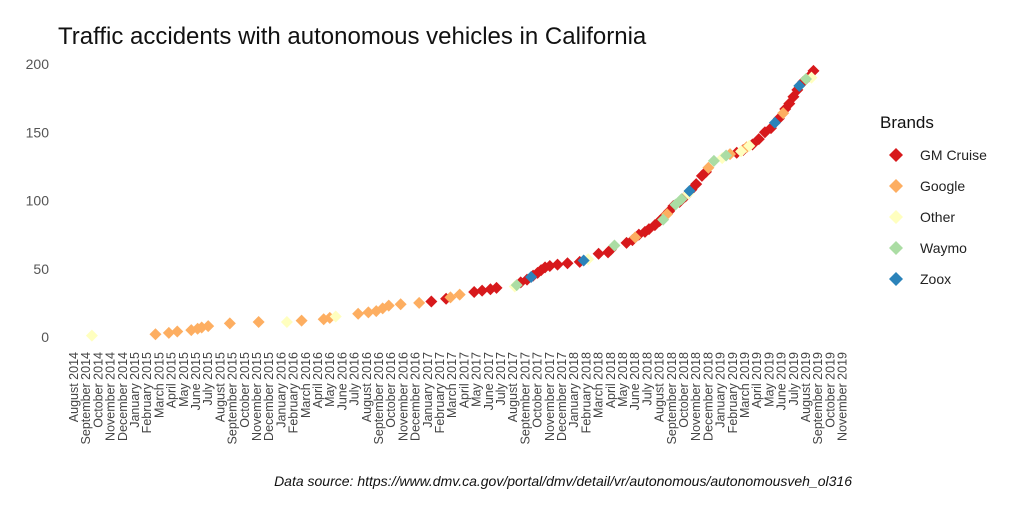 The image size is (1024, 512). I want to click on x-tick-label: May 2015, so click(184, 379).